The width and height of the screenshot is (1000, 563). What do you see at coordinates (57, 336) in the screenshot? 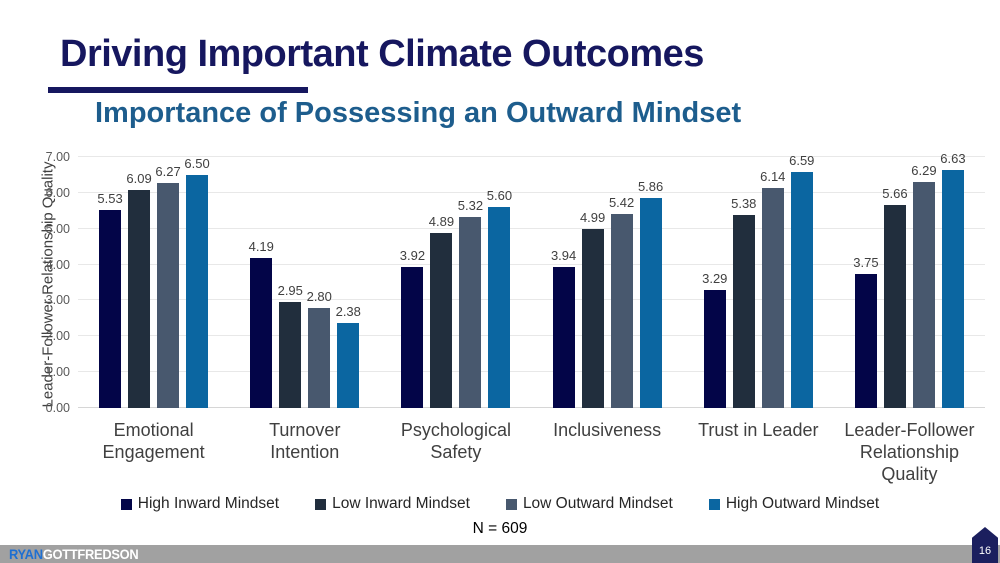
I see `y-tick-label: 2.00` at bounding box center [57, 336].